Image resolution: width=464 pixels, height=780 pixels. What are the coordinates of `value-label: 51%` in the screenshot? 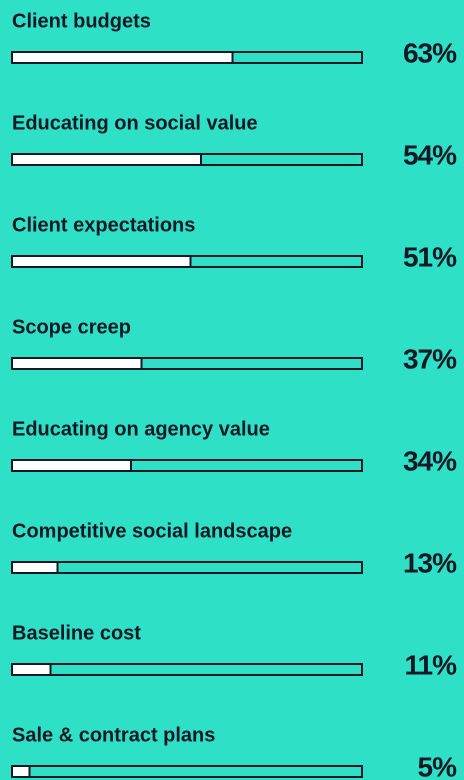 It's located at (430, 256).